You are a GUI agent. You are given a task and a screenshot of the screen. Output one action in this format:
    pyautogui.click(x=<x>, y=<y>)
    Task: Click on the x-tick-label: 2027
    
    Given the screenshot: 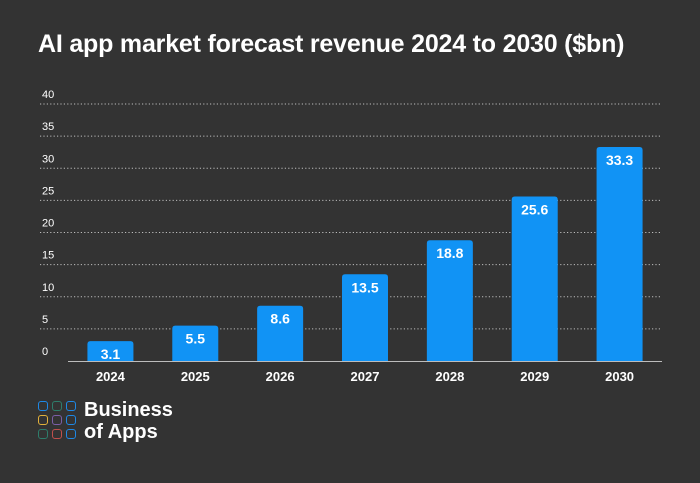 What is the action you would take?
    pyautogui.click(x=365, y=376)
    